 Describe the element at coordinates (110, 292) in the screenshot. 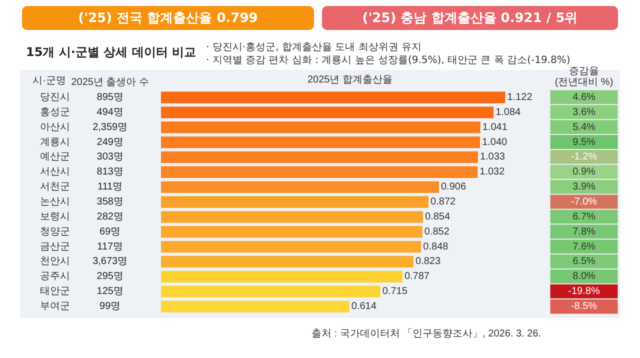

I see `data-label: 125명` at that location.